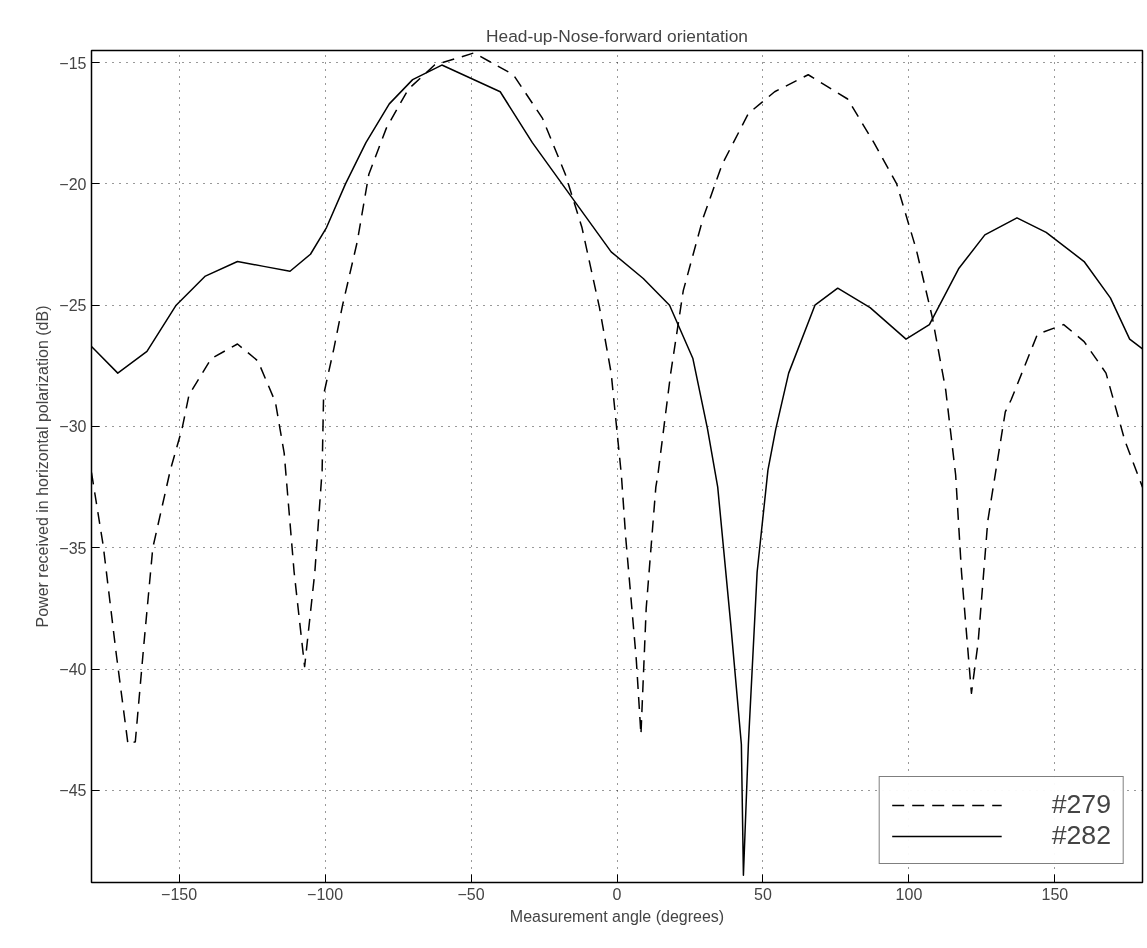 This screenshot has height=948, width=1147. What do you see at coordinates (325, 894) in the screenshot?
I see `x-tick-label: −100` at bounding box center [325, 894].